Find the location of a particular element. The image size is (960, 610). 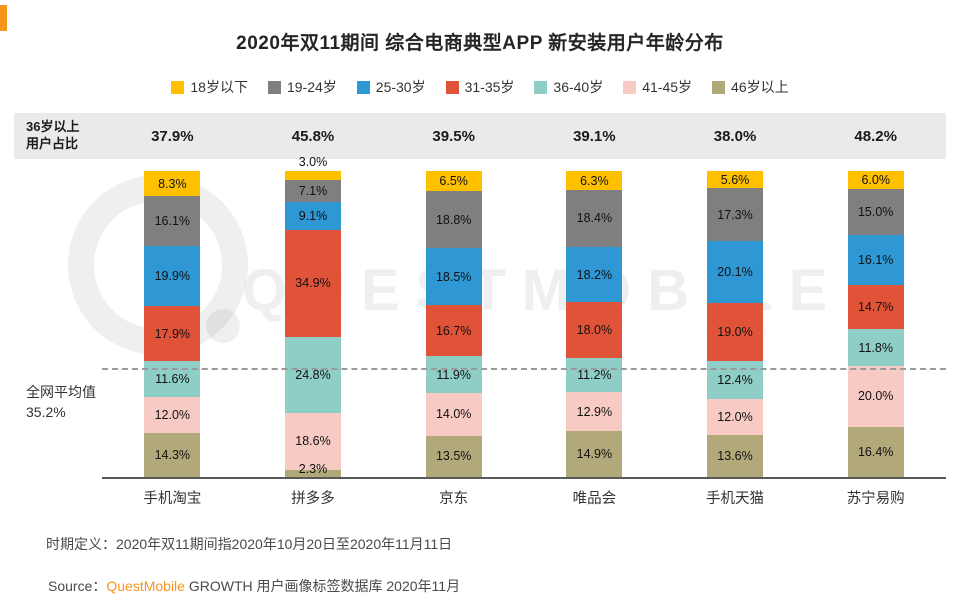

bar-segment-label: 14.0% is located at coordinates (453, 414).